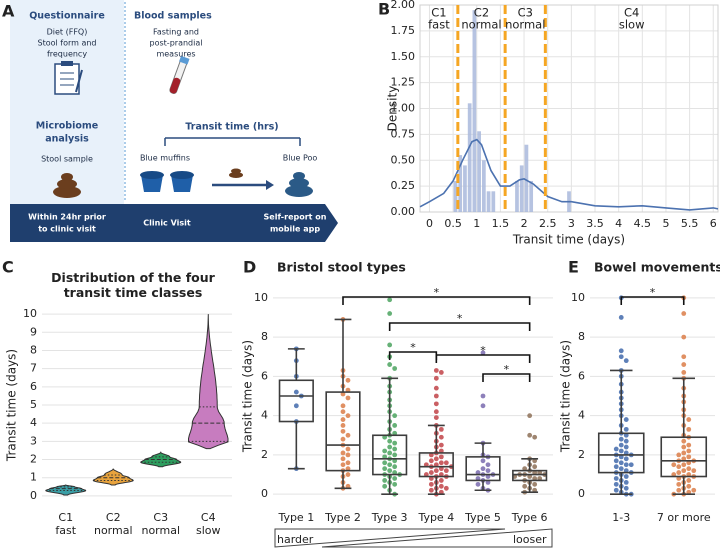  I want to click on scale-label: looser, so click(530, 539).